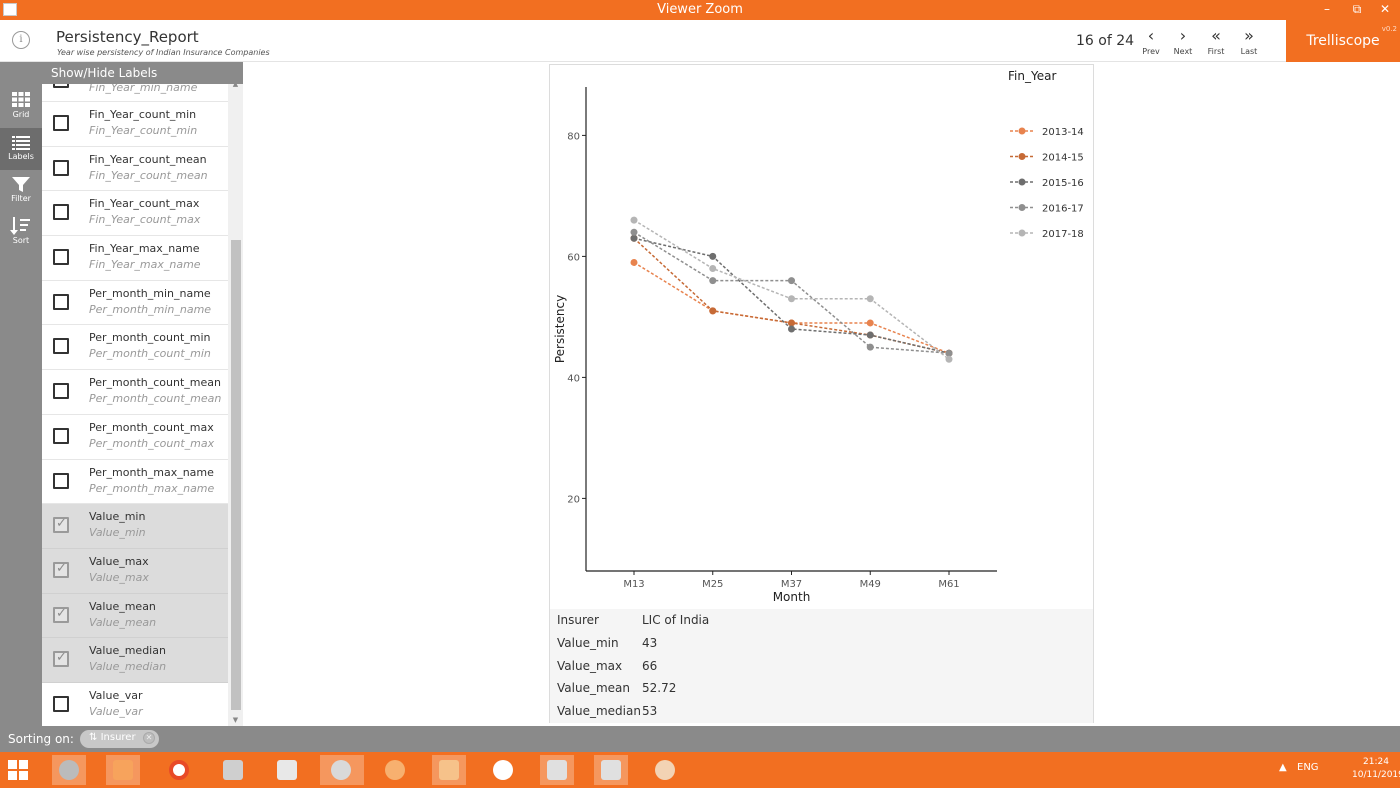 The image size is (1400, 788). Describe the element at coordinates (135, 660) in the screenshot. I see `label-item: Value_median Value_median` at that location.